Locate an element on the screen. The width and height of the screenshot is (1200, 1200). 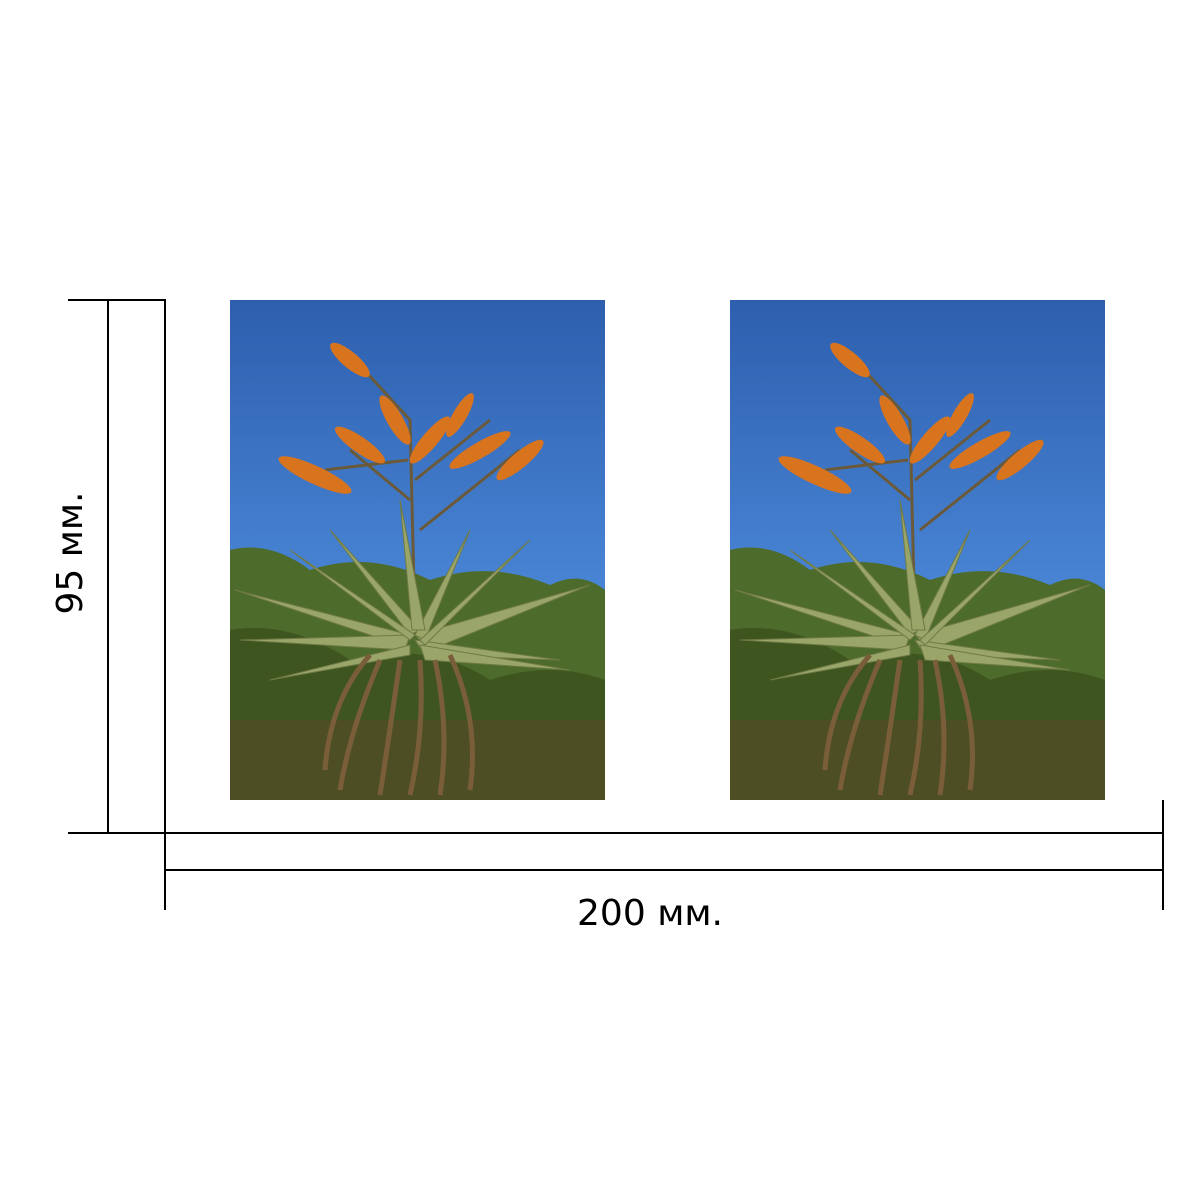
height-label: 95 мм. is located at coordinates (70, 552).